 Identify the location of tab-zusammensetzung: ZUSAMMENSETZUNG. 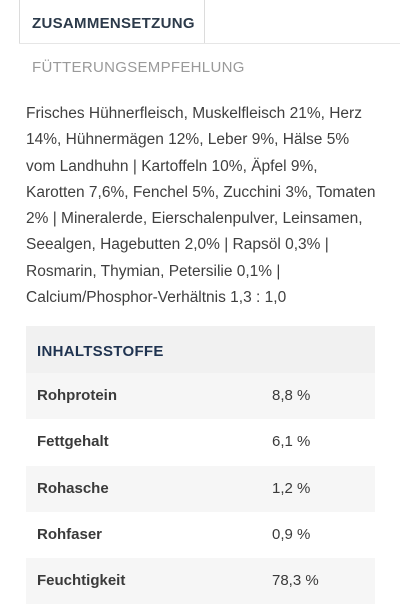
(112, 22).